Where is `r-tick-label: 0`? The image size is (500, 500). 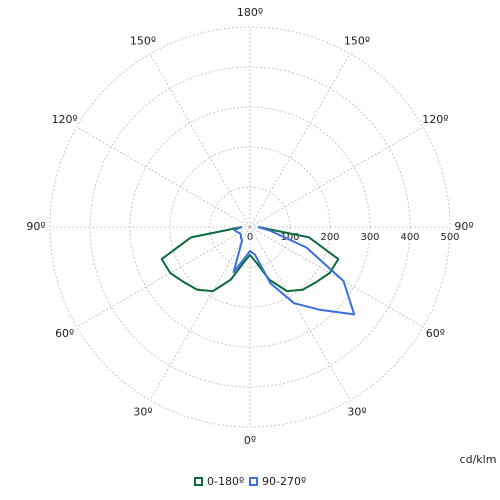 r-tick-label: 0 is located at coordinates (250, 237).